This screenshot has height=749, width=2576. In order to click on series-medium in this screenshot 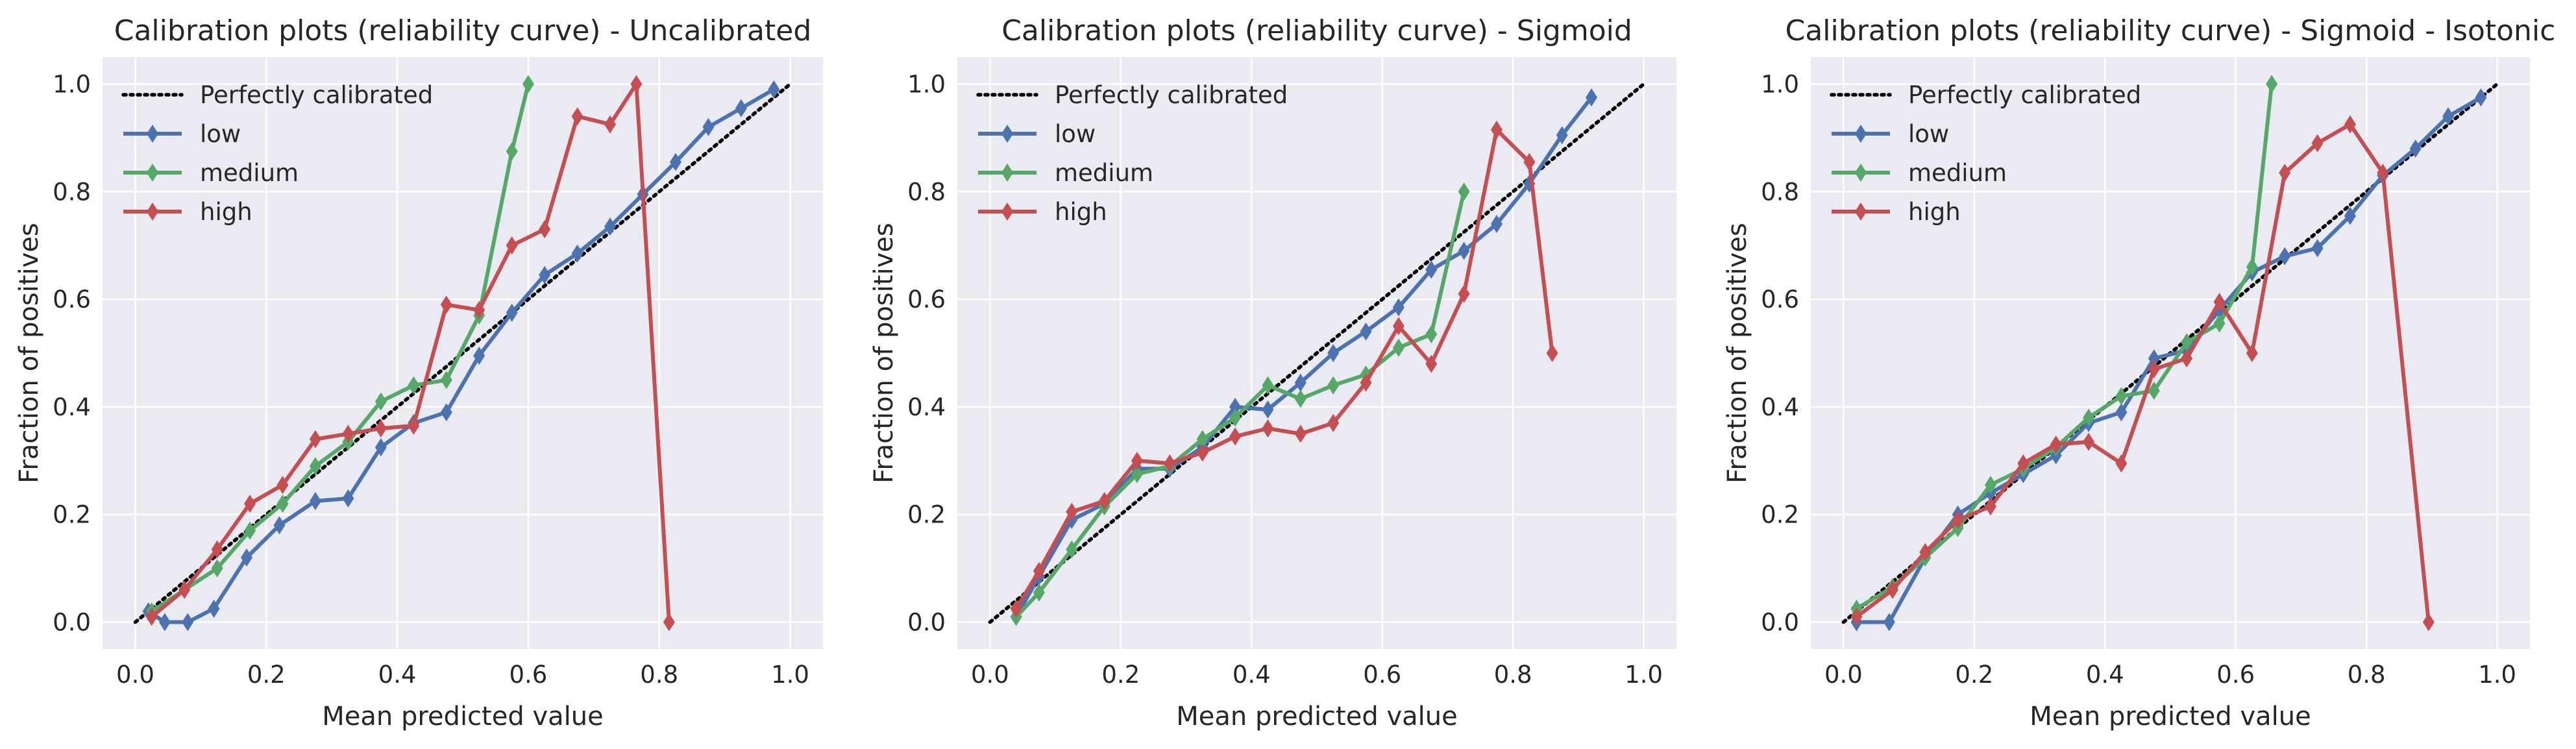, I will do `click(1240, 404)`.